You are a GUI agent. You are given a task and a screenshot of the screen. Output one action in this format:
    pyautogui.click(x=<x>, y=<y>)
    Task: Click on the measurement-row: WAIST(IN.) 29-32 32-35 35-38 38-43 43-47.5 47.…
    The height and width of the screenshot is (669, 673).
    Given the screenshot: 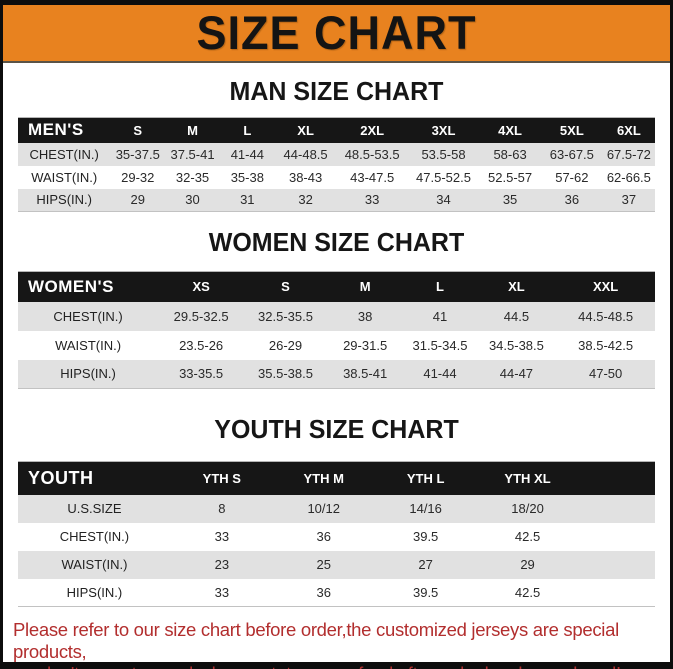 What is the action you would take?
    pyautogui.click(x=336, y=177)
    